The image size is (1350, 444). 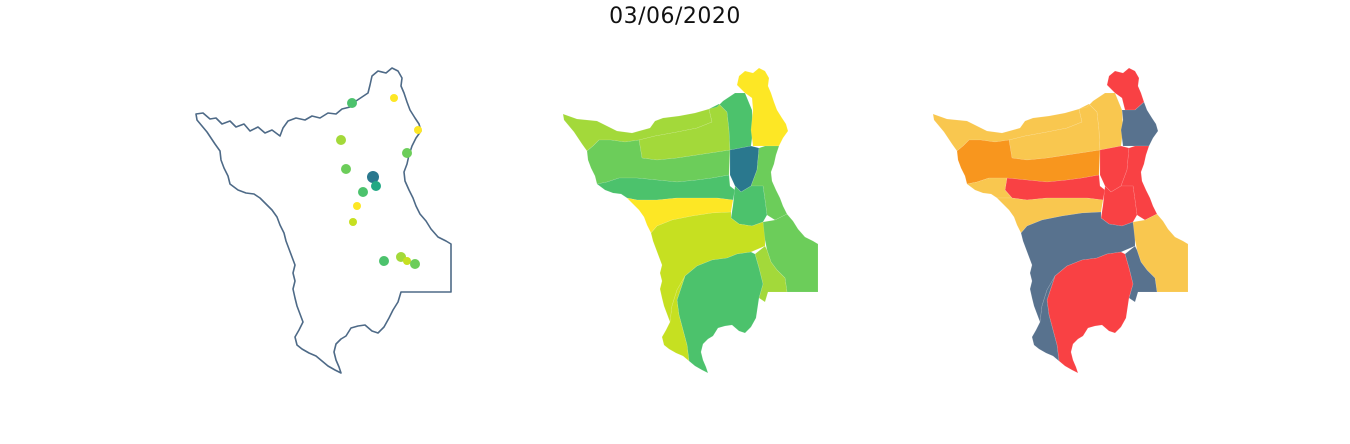 I want to click on stations-map, so click(x=323, y=220).